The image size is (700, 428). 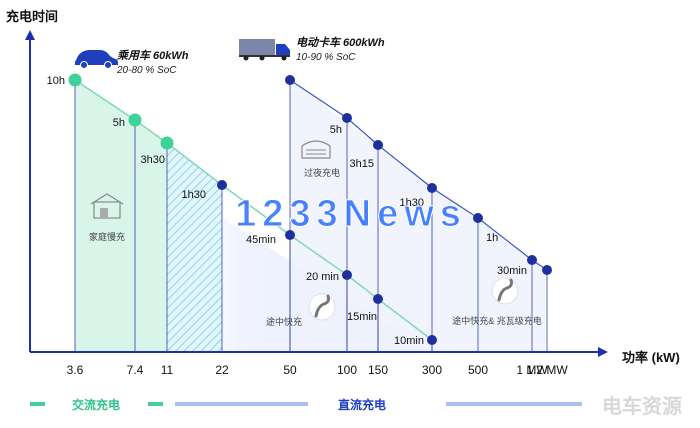 I want to click on house-charger-icon, so click(x=107, y=206).